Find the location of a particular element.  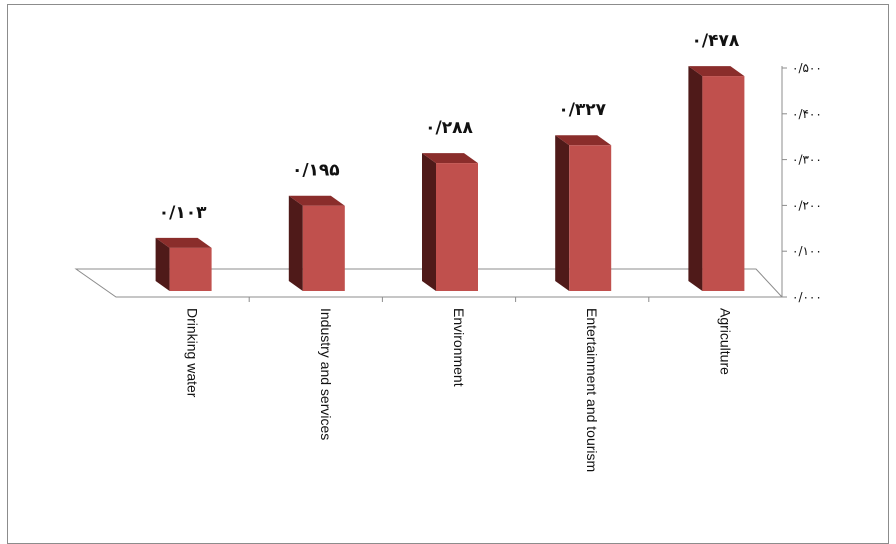

y-tick-label: ۰/۲۰۰ is located at coordinates (807, 205).